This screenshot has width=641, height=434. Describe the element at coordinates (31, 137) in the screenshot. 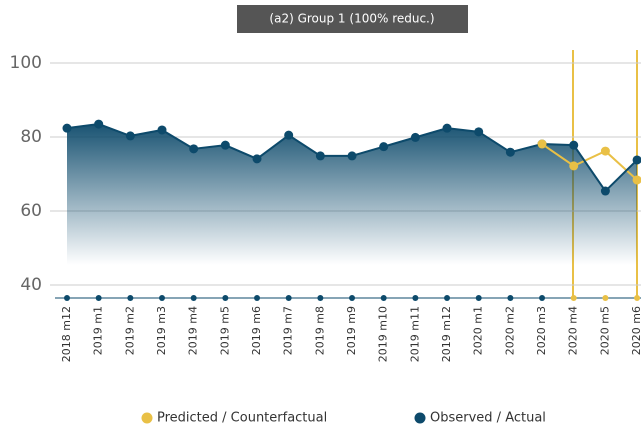

I see `y-tick-label: 80` at that location.